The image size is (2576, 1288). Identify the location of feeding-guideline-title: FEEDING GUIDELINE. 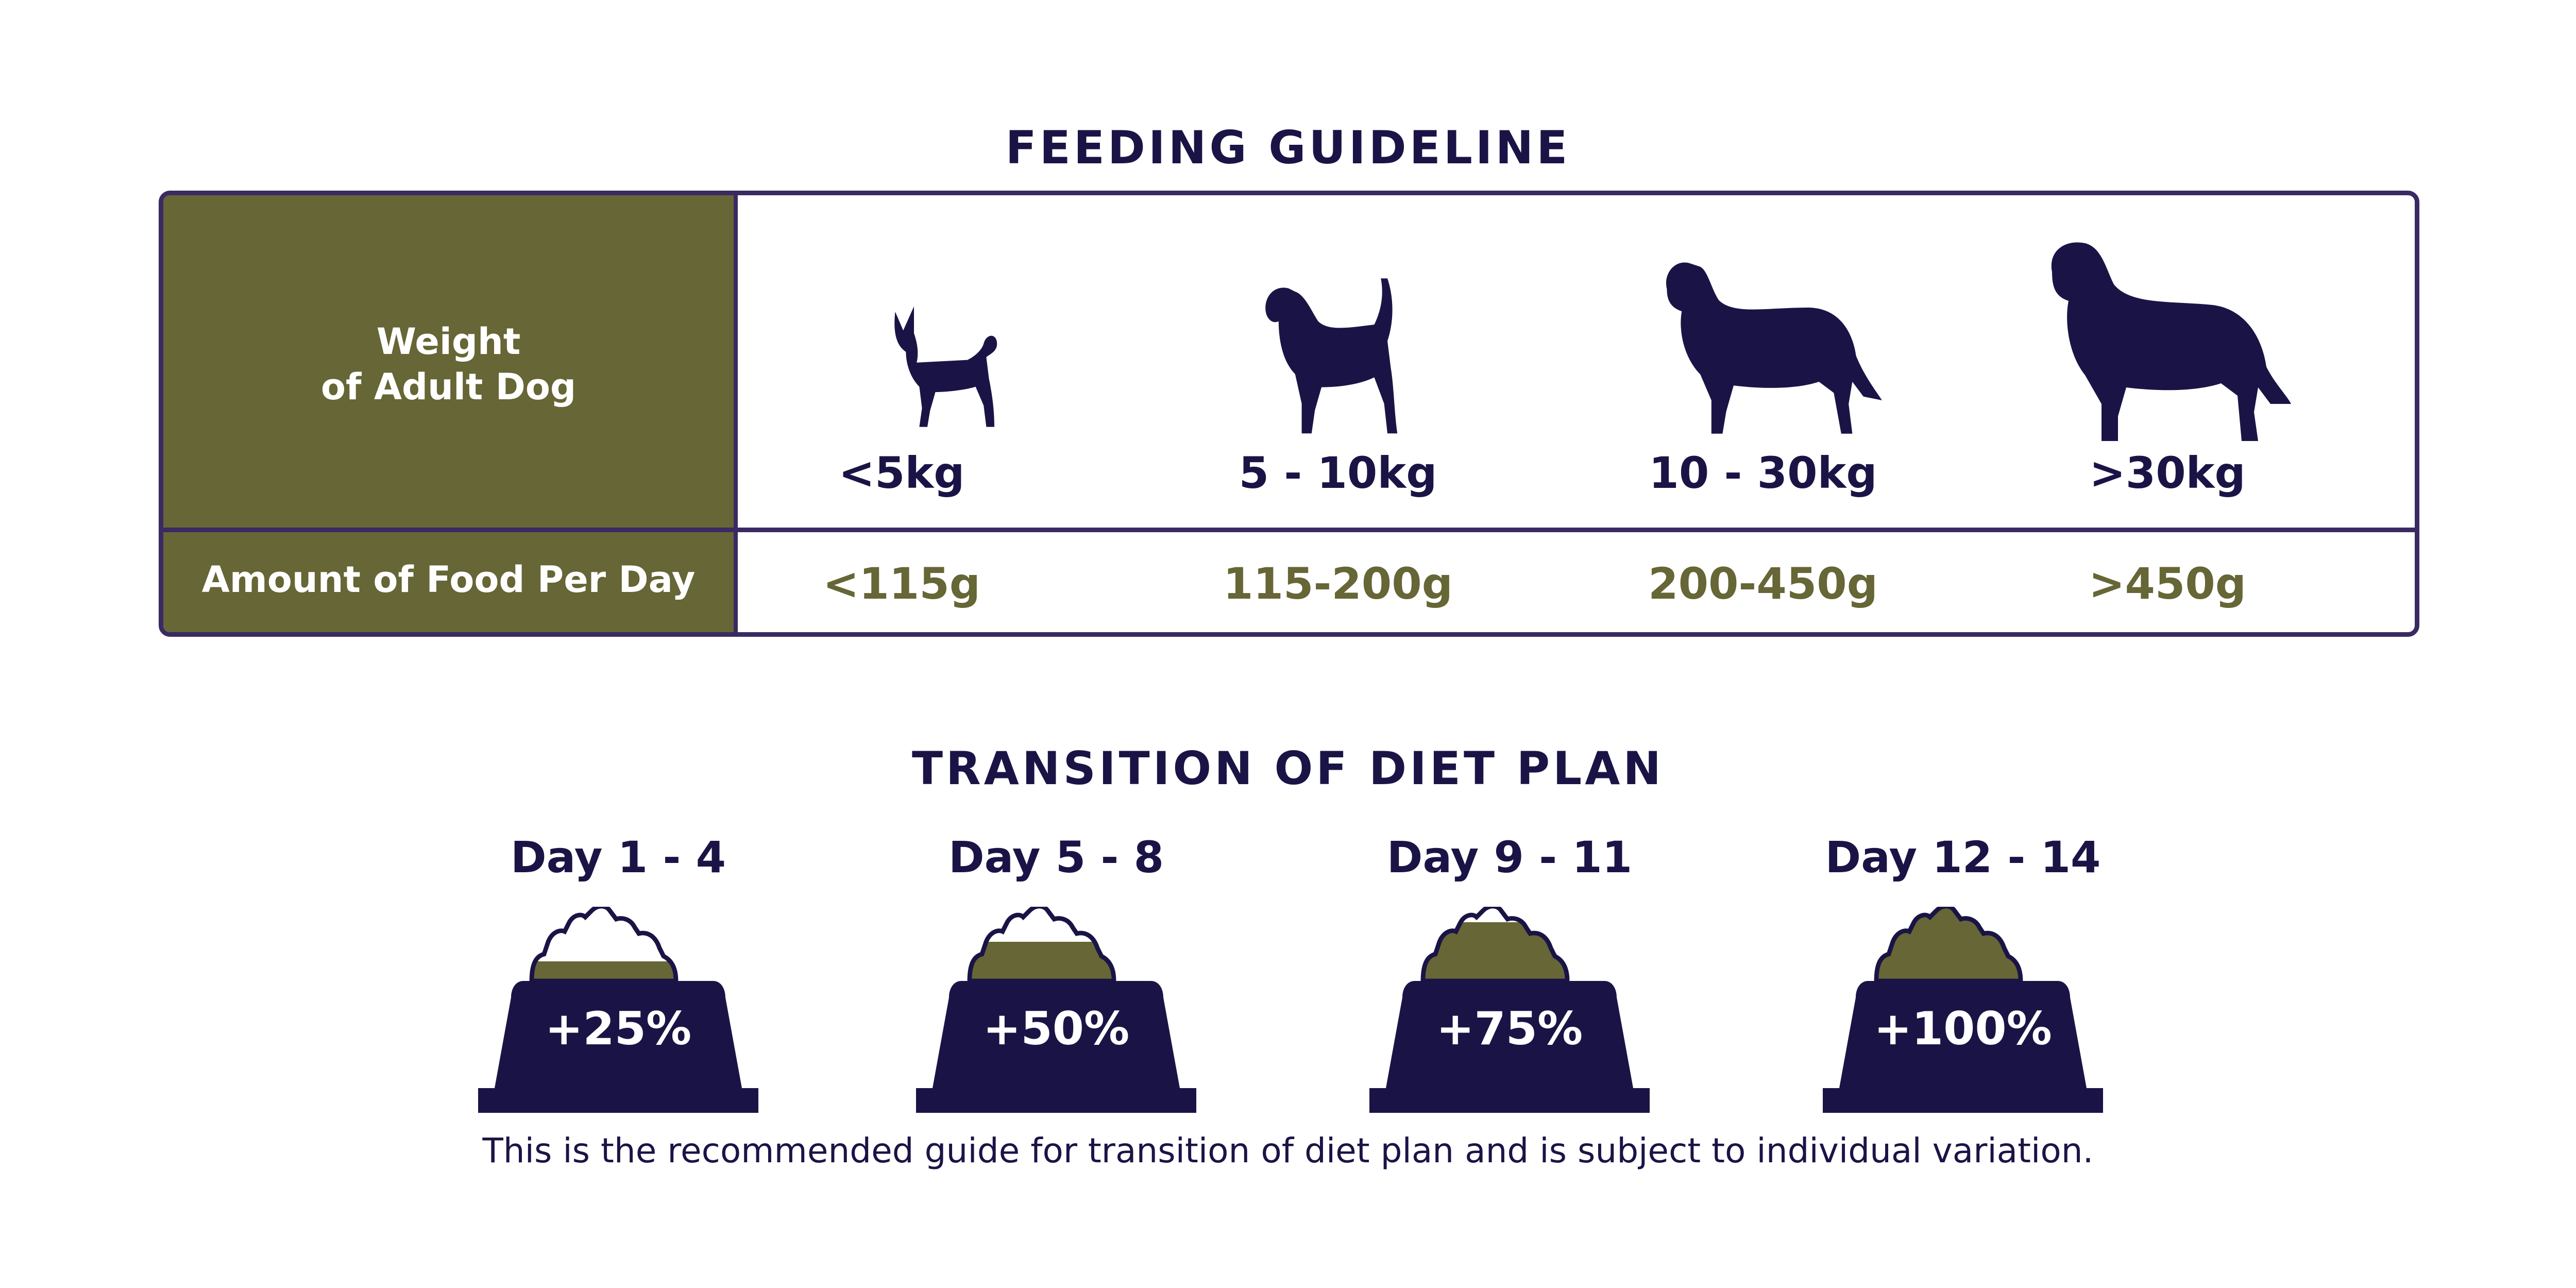
(1288, 148).